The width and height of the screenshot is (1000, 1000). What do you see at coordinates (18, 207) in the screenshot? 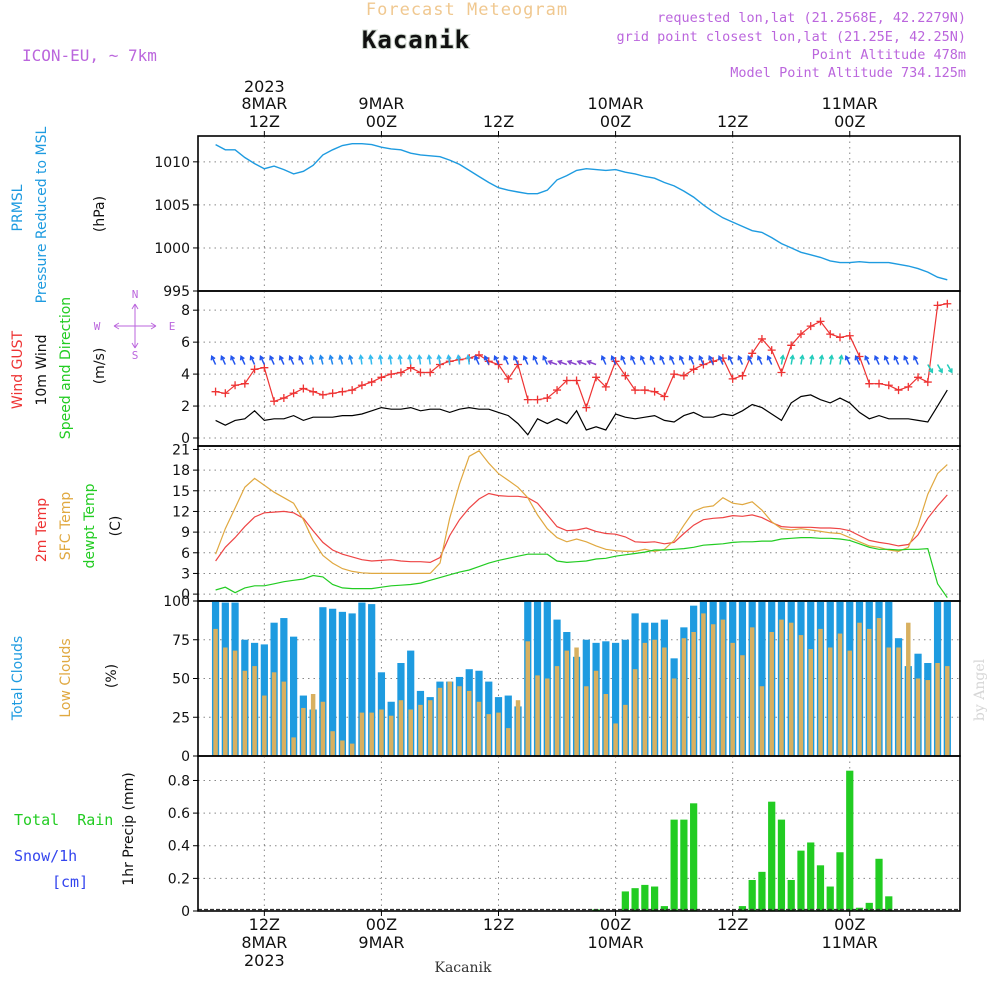
I see `pressure-label-1: PRMSL` at bounding box center [18, 207].